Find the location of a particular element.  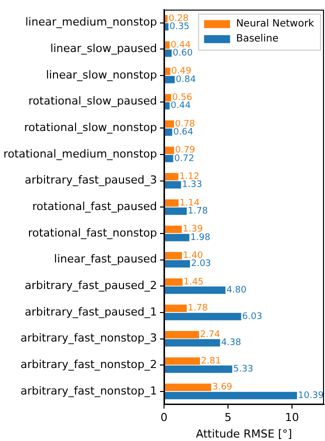

y-tick-label: rotational_slow_nonstop is located at coordinates (90, 127).